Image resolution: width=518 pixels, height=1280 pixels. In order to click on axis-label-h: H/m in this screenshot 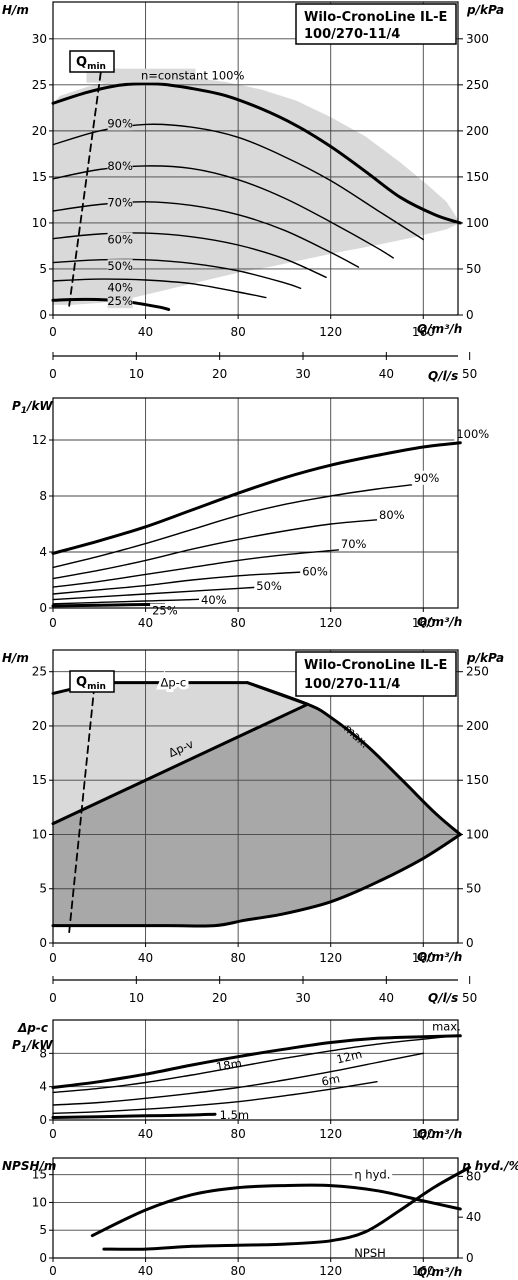, I will do `click(15, 10)`.